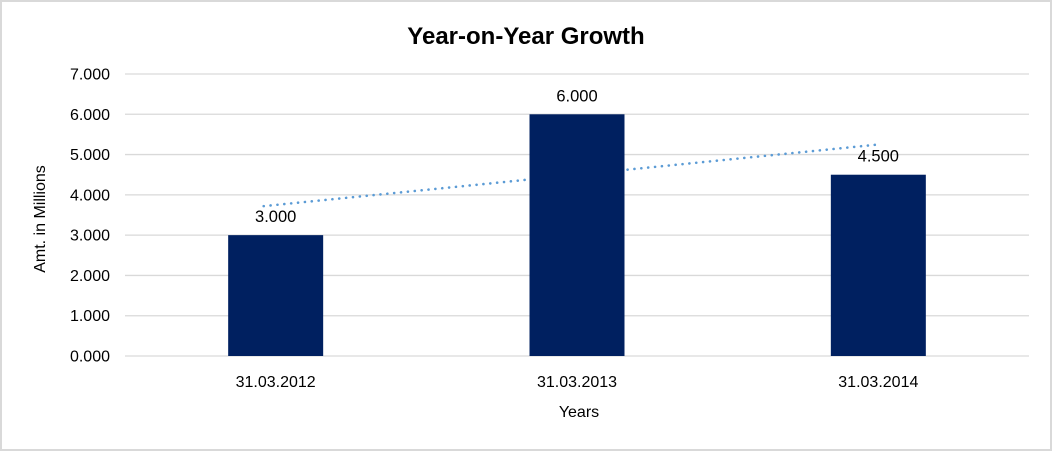 This screenshot has width=1052, height=451. Describe the element at coordinates (90, 75) in the screenshot. I see `y-tick-label: 7.000` at that location.